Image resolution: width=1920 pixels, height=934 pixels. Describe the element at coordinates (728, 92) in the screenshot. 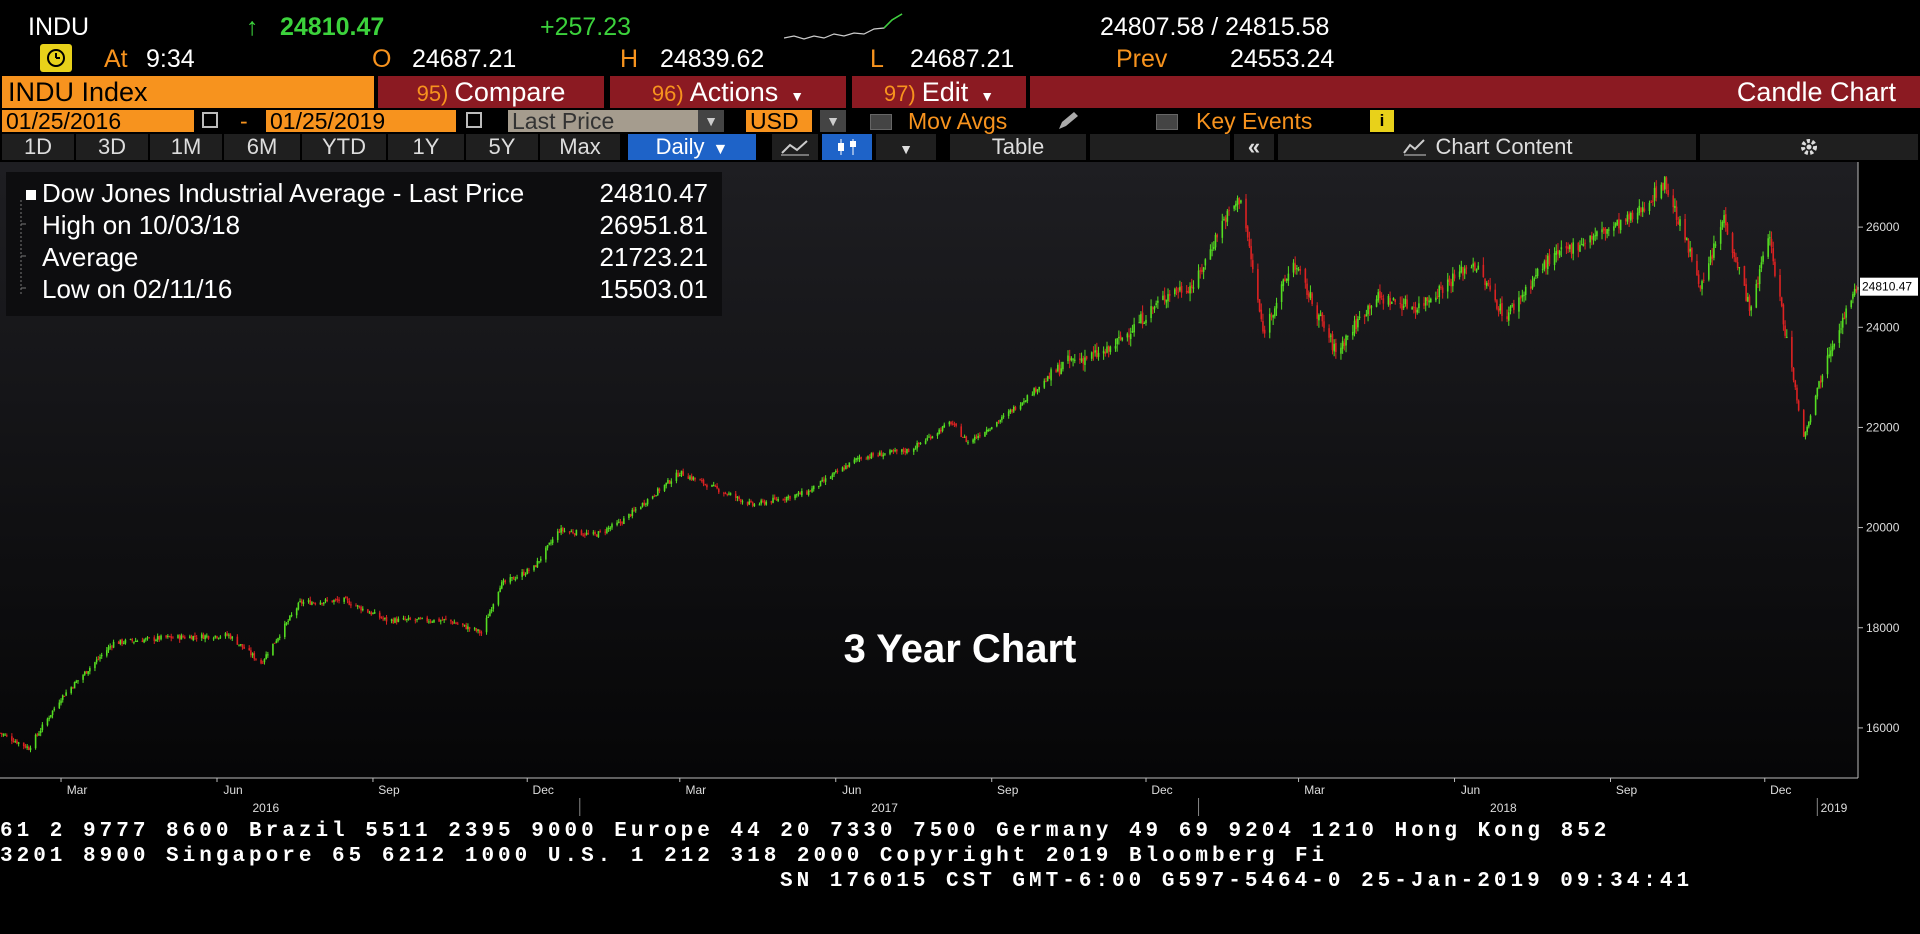

I see `actions-menu: 96) Actions ▼` at that location.